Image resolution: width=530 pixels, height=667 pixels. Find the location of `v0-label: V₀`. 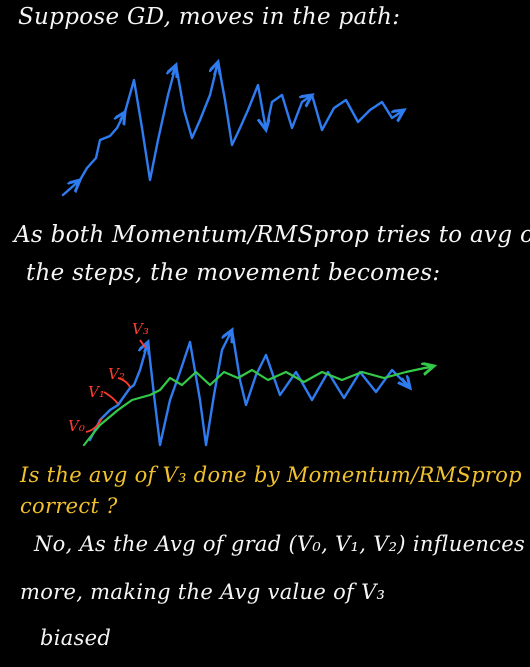

v0-label: V₀ is located at coordinates (76, 426).